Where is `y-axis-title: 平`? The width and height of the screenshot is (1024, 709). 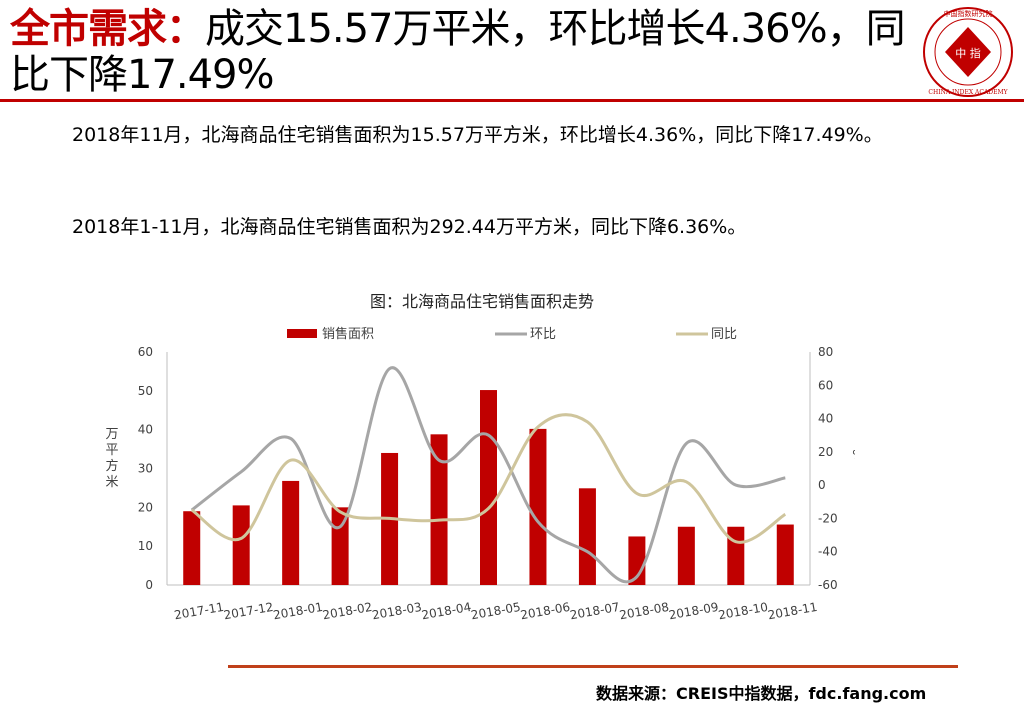
y-axis-title: 平 is located at coordinates (111, 450).